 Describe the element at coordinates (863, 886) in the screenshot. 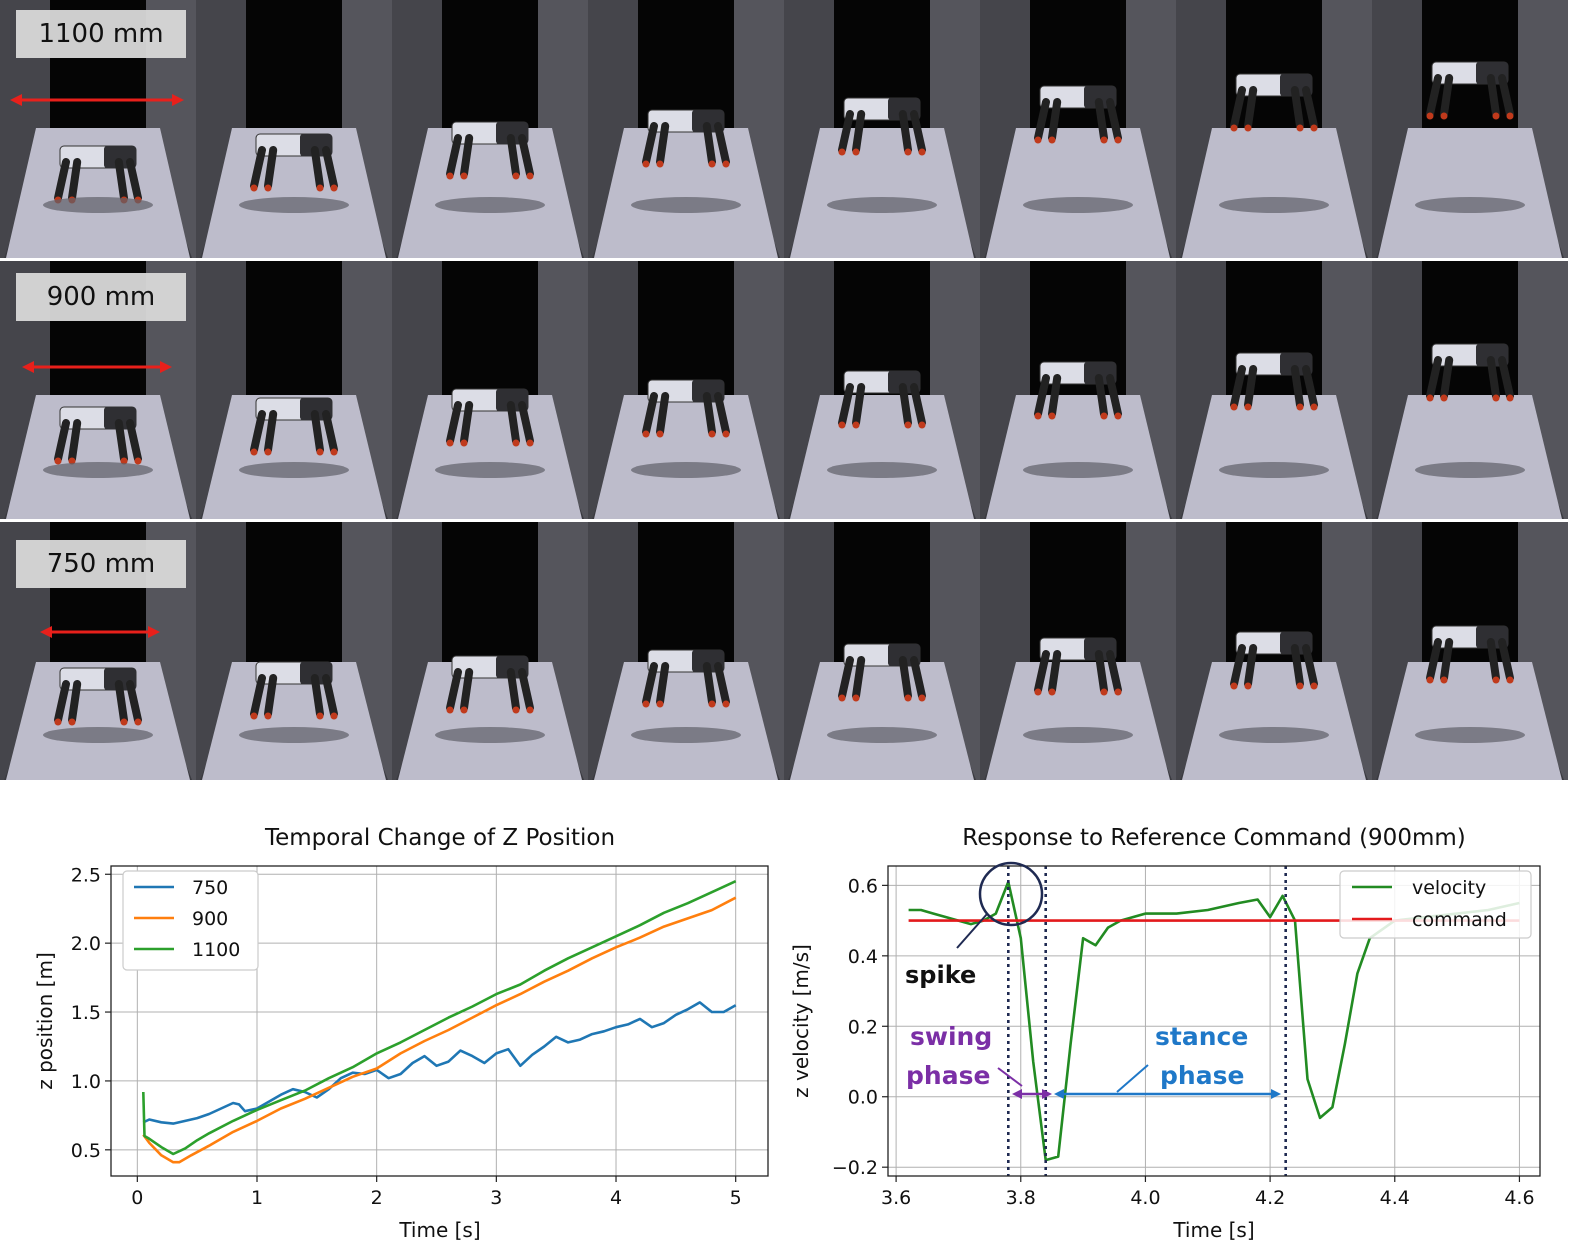

I see `y-tick-label: 0.6` at that location.